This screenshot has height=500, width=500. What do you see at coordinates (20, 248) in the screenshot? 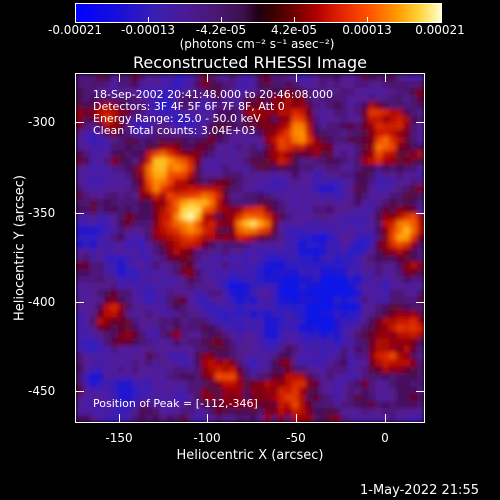
I see `y-axis-title: Heliocentric Y (arcsec)` at bounding box center [20, 248].